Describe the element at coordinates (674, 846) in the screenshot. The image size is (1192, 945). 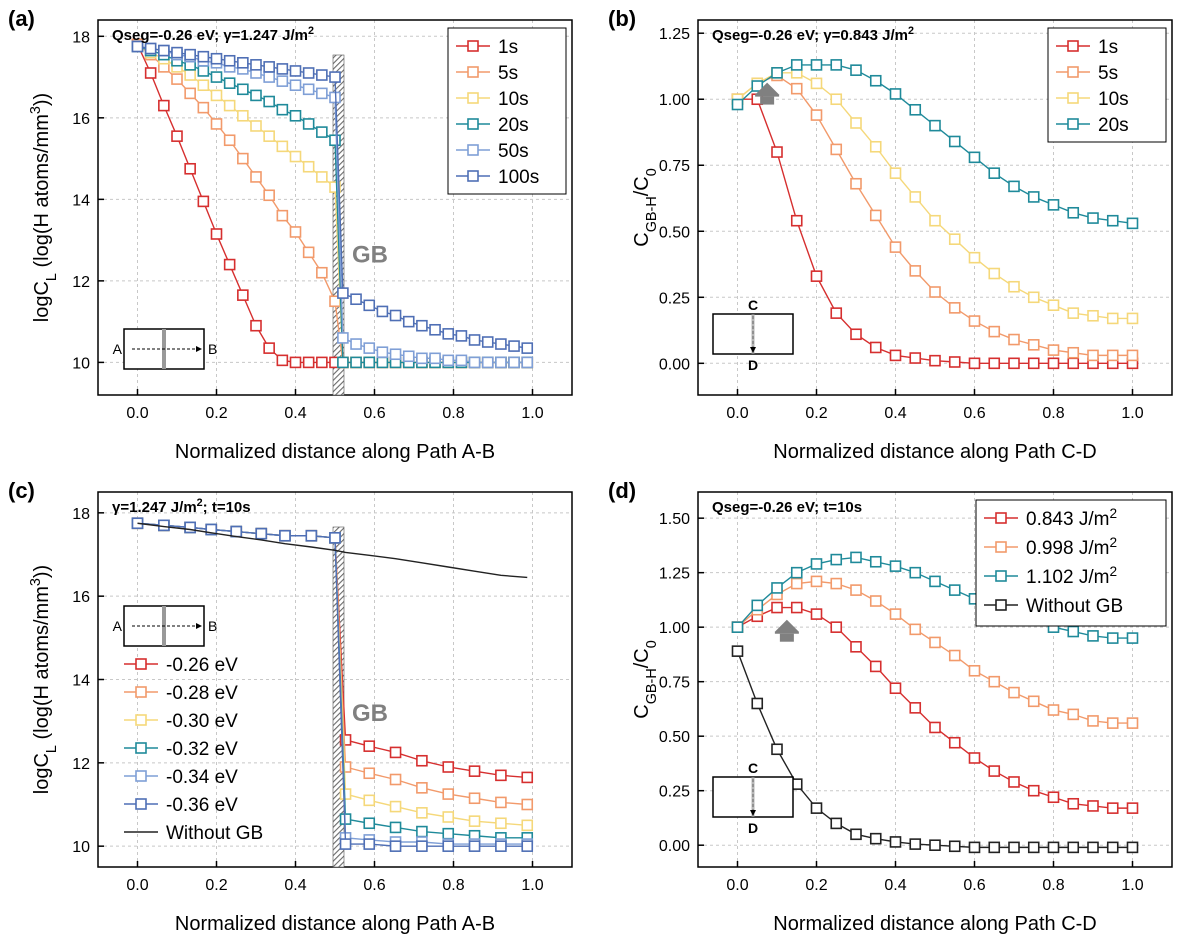
I see `y-tick-label: 0.00` at that location.